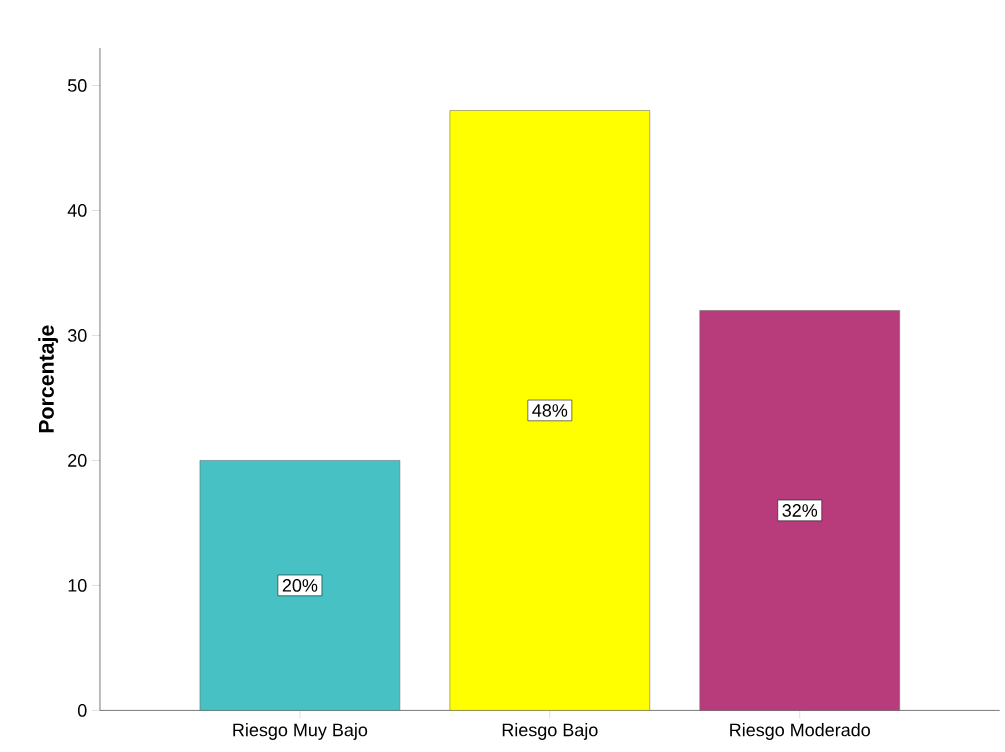 This screenshot has height=752, width=1005. I want to click on x-tick-label: Riesgo Bajo, so click(550, 732).